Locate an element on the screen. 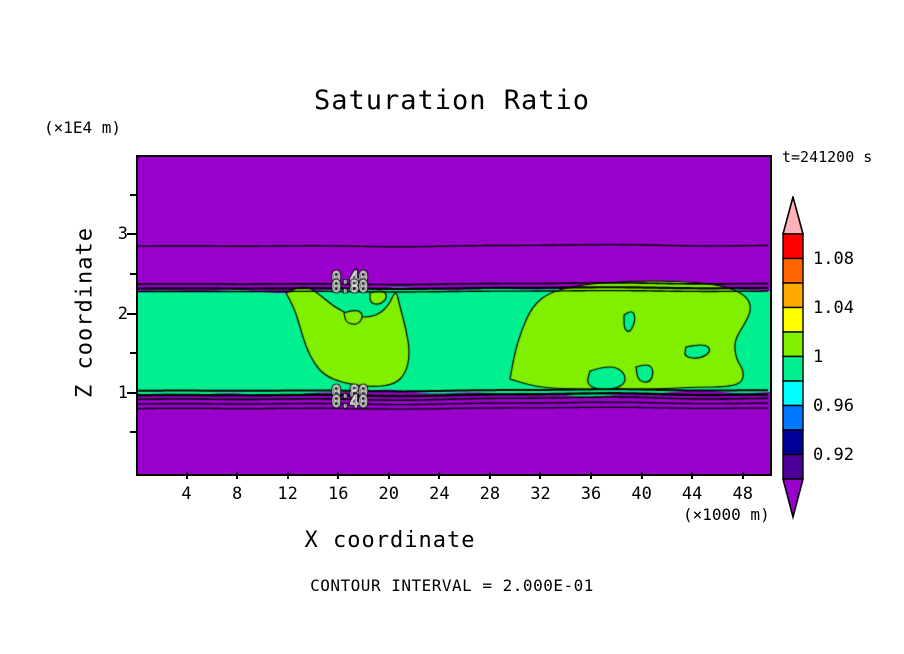 The width and height of the screenshot is (904, 654). x-tick-label: 48 is located at coordinates (742, 494).